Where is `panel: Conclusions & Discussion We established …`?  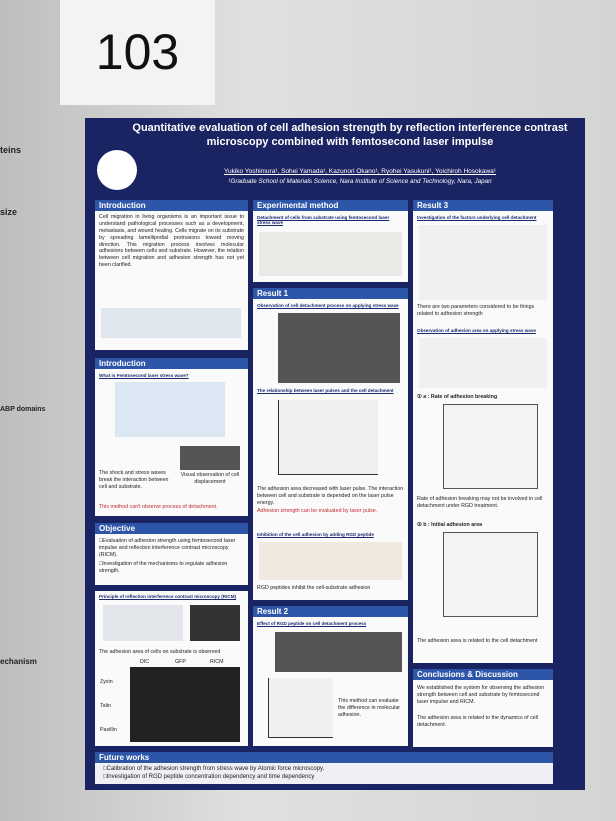 panel: Conclusions & Discussion We established … is located at coordinates (483, 708).